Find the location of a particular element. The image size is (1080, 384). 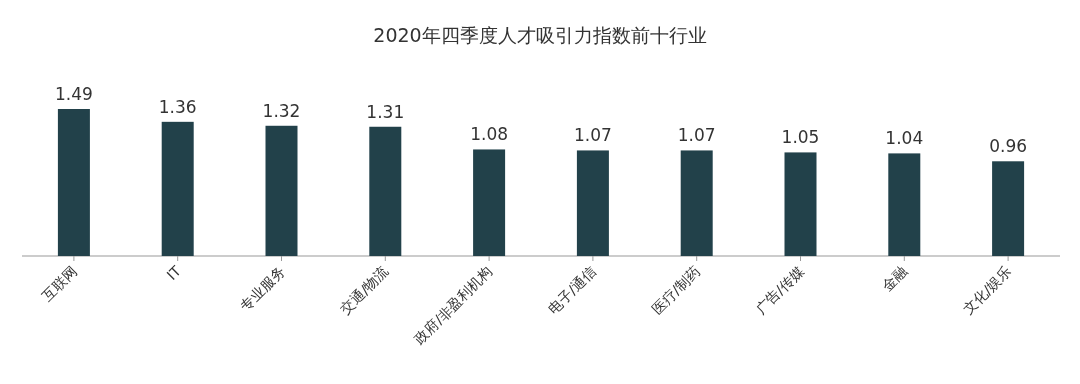

data-label: 1.05 is located at coordinates (800, 137).